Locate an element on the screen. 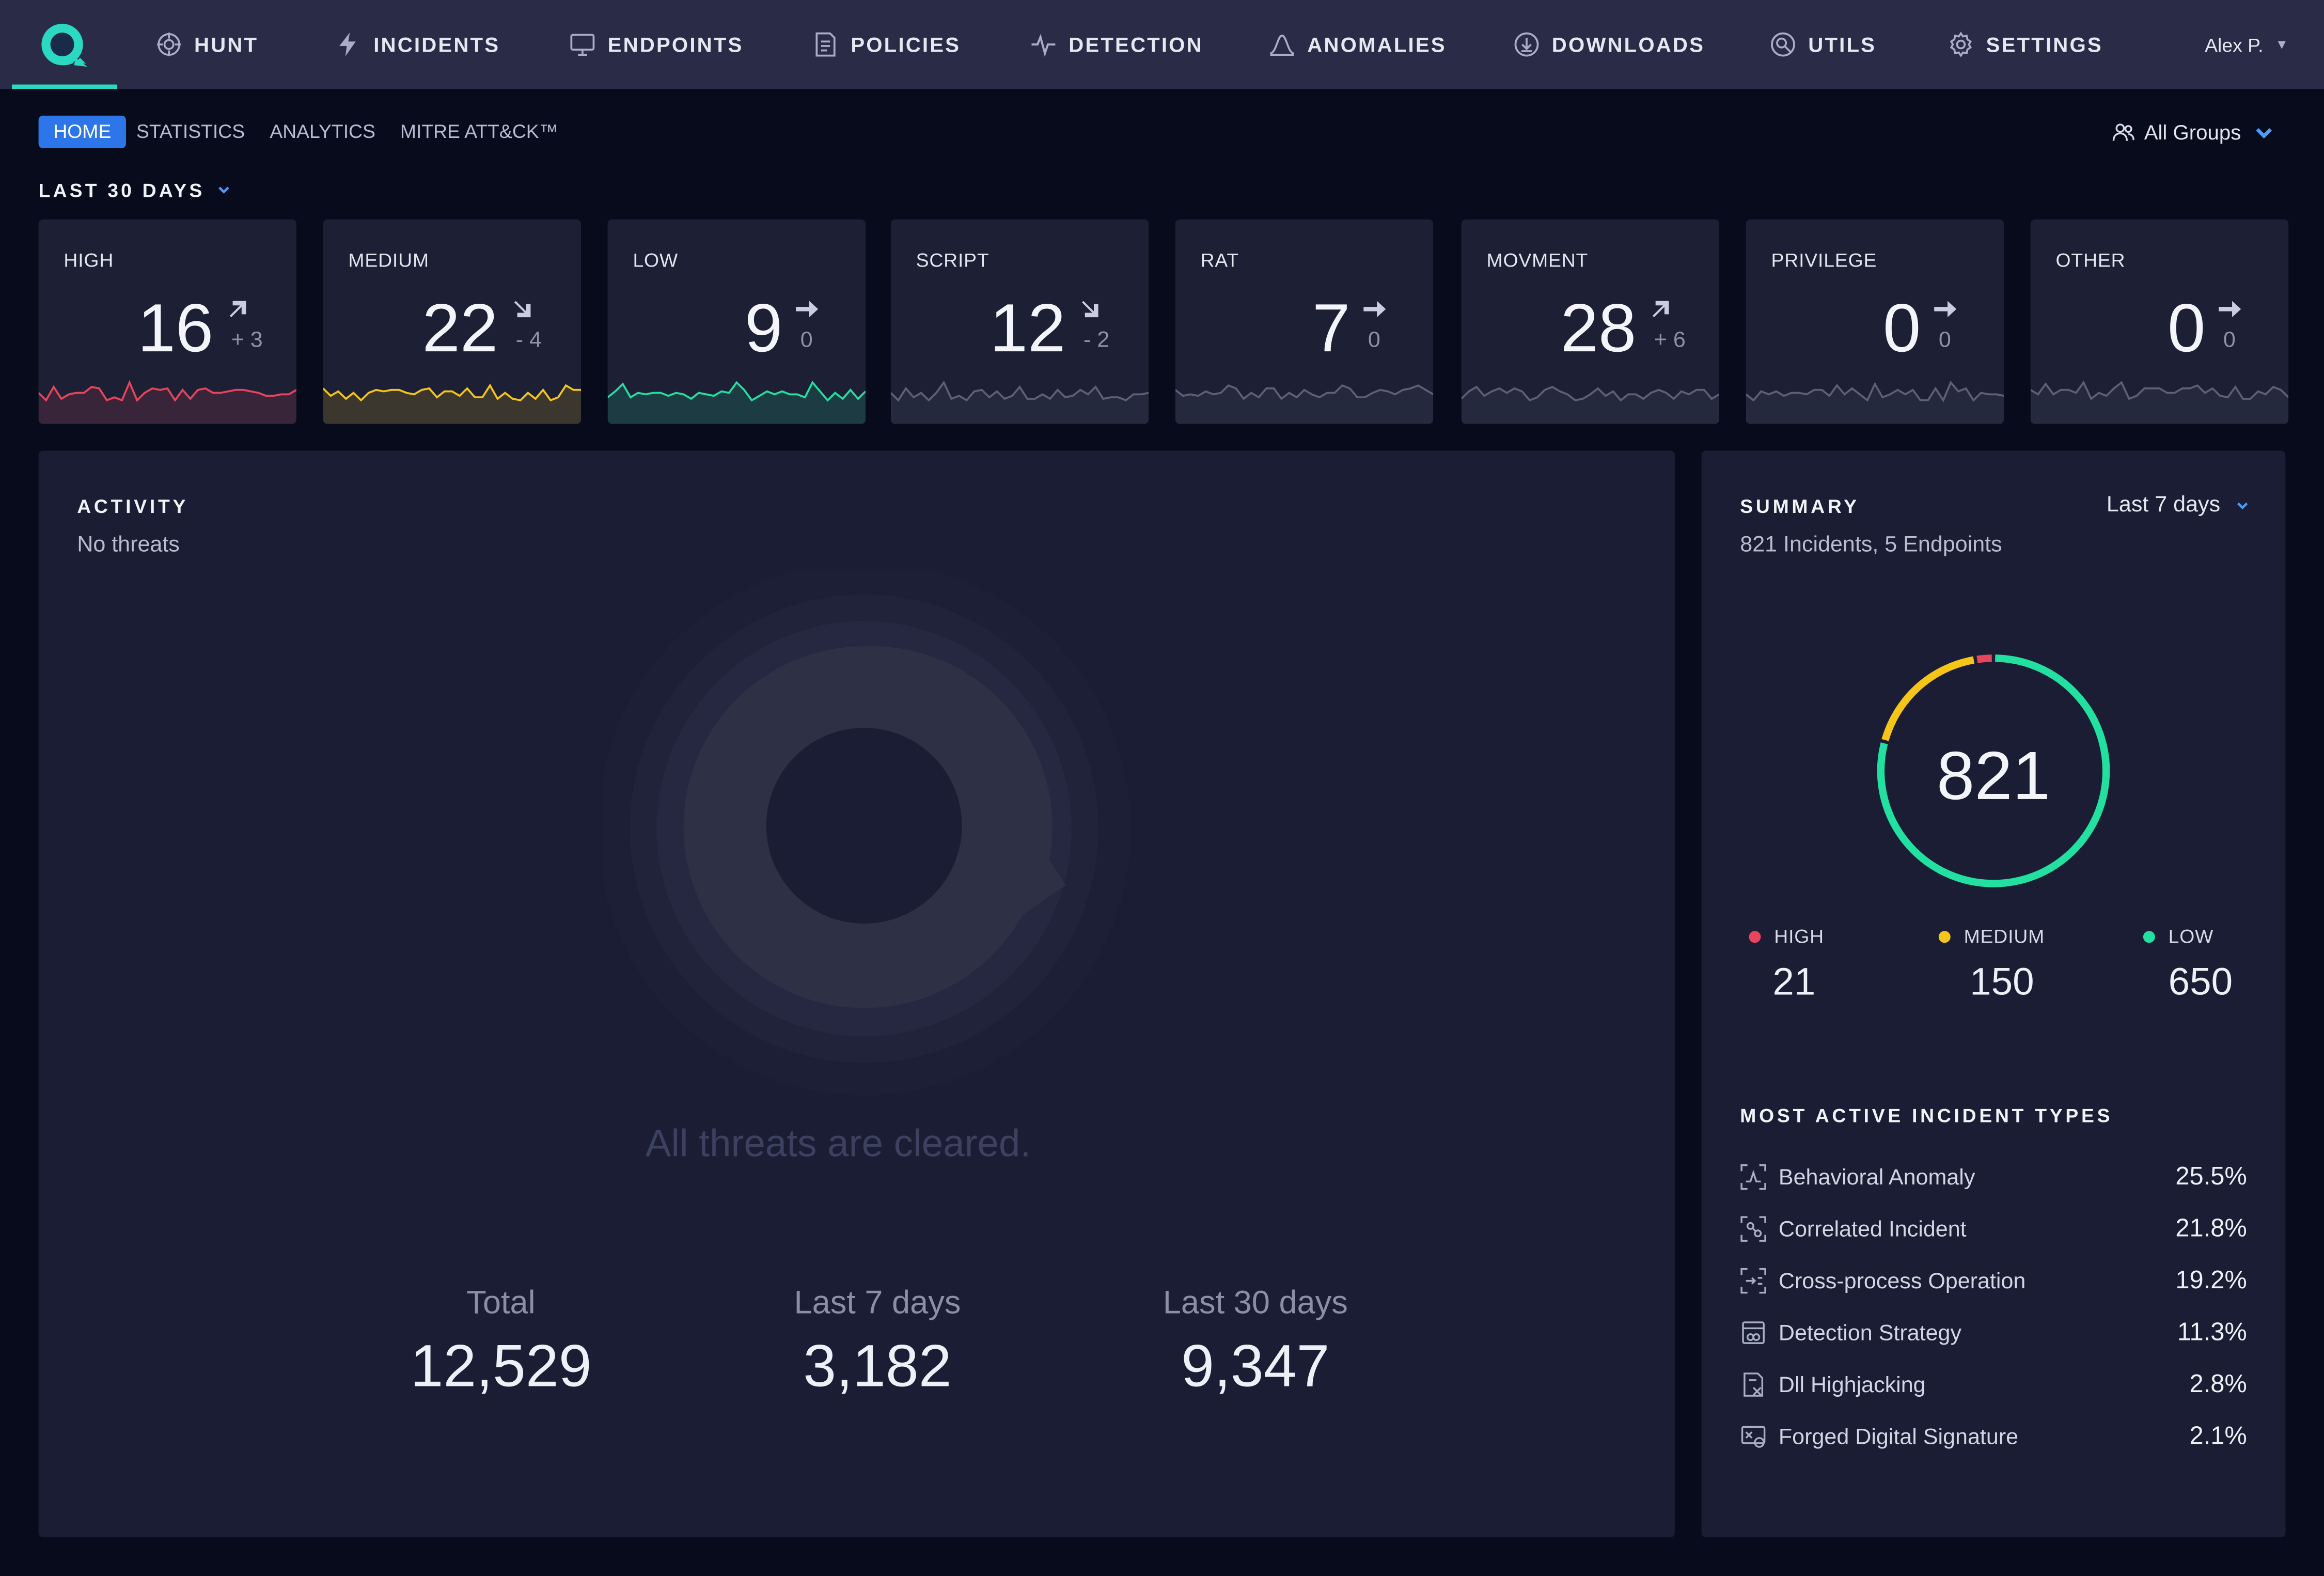  severity-donut-chart is located at coordinates (1993, 770).